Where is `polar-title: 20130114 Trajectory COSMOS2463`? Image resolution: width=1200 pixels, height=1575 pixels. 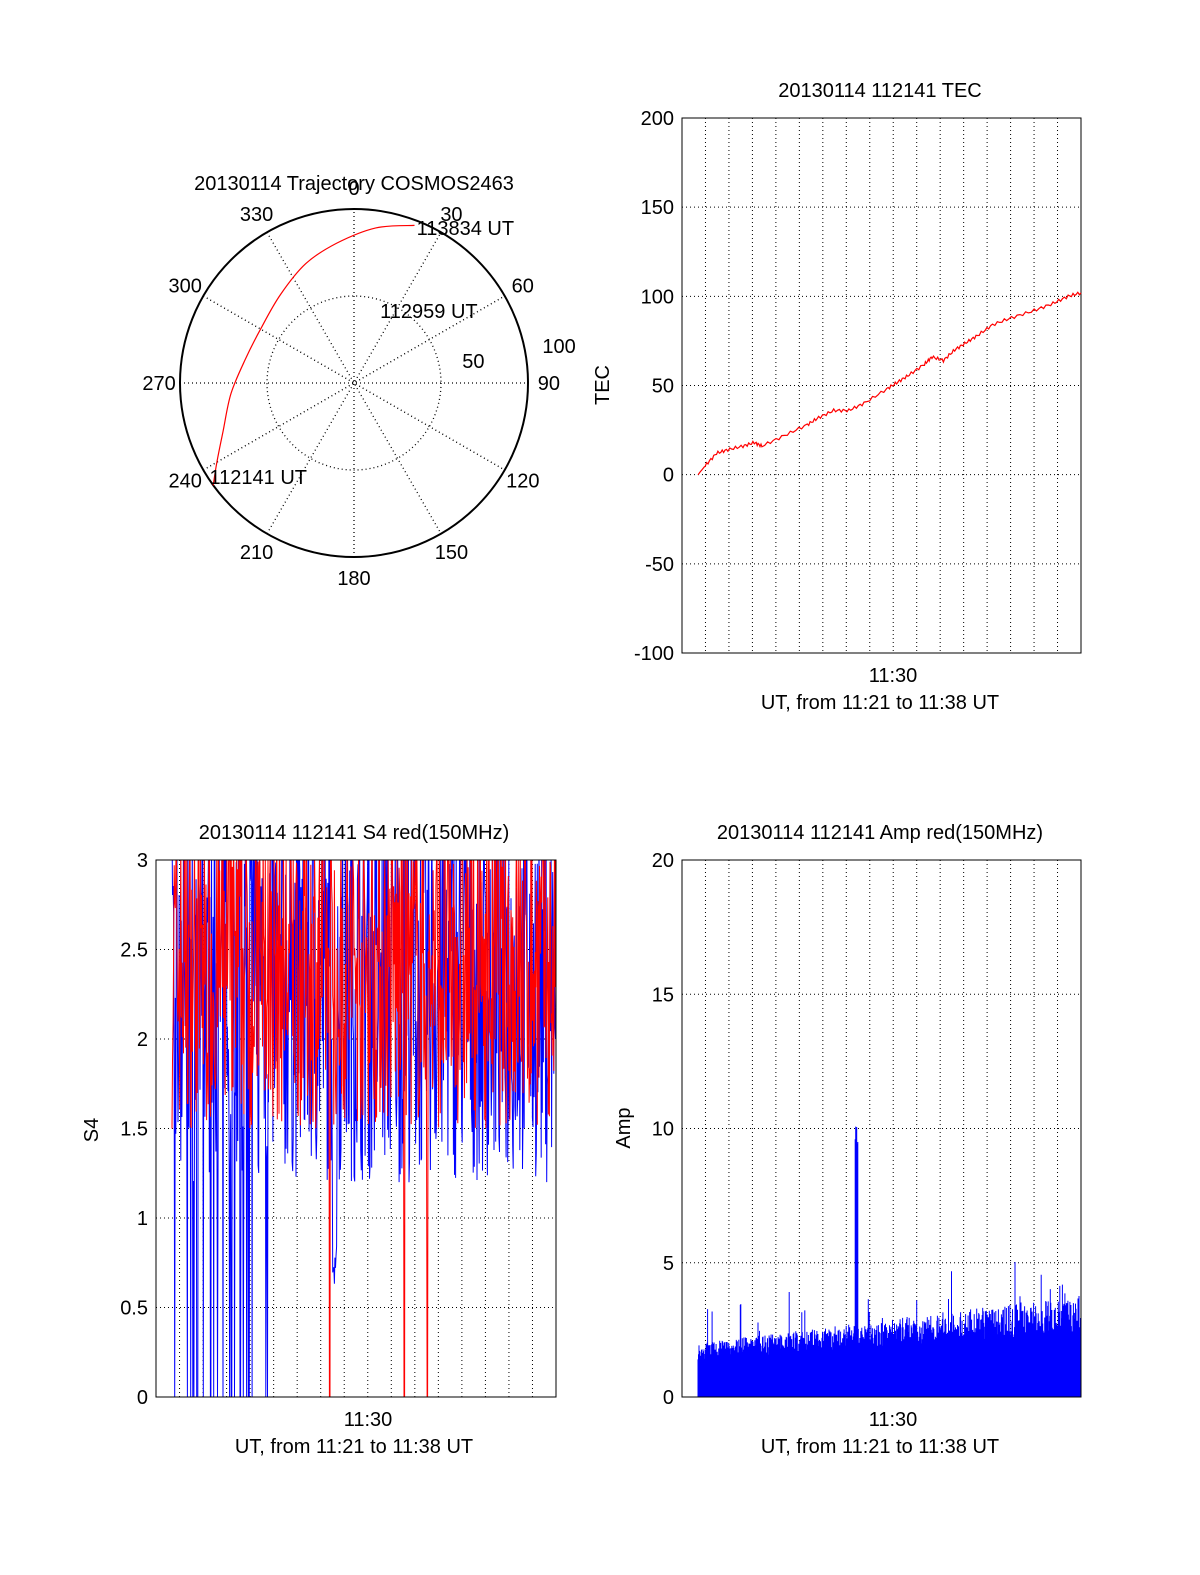 polar-title: 20130114 Trajectory COSMOS2463 is located at coordinates (354, 184).